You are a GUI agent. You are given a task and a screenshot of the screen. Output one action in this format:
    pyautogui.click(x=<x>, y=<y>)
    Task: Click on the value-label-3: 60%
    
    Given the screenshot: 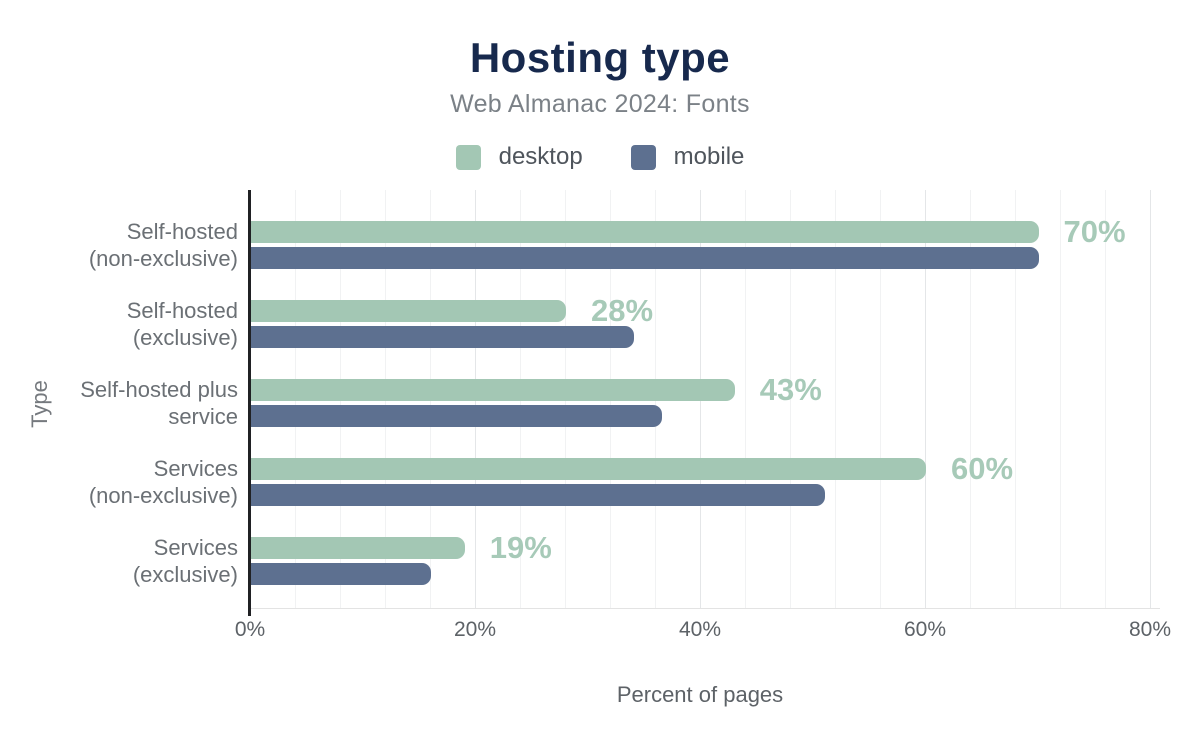 What is the action you would take?
    pyautogui.click(x=982, y=468)
    